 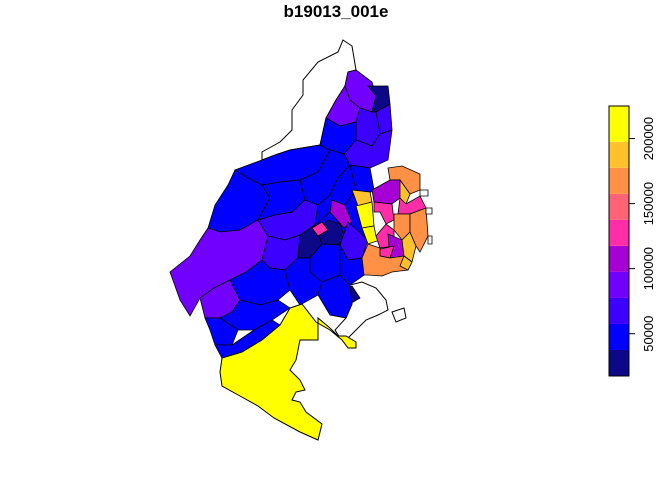 What do you see at coordinates (361, 310) in the screenshot?
I see `port-outline` at bounding box center [361, 310].